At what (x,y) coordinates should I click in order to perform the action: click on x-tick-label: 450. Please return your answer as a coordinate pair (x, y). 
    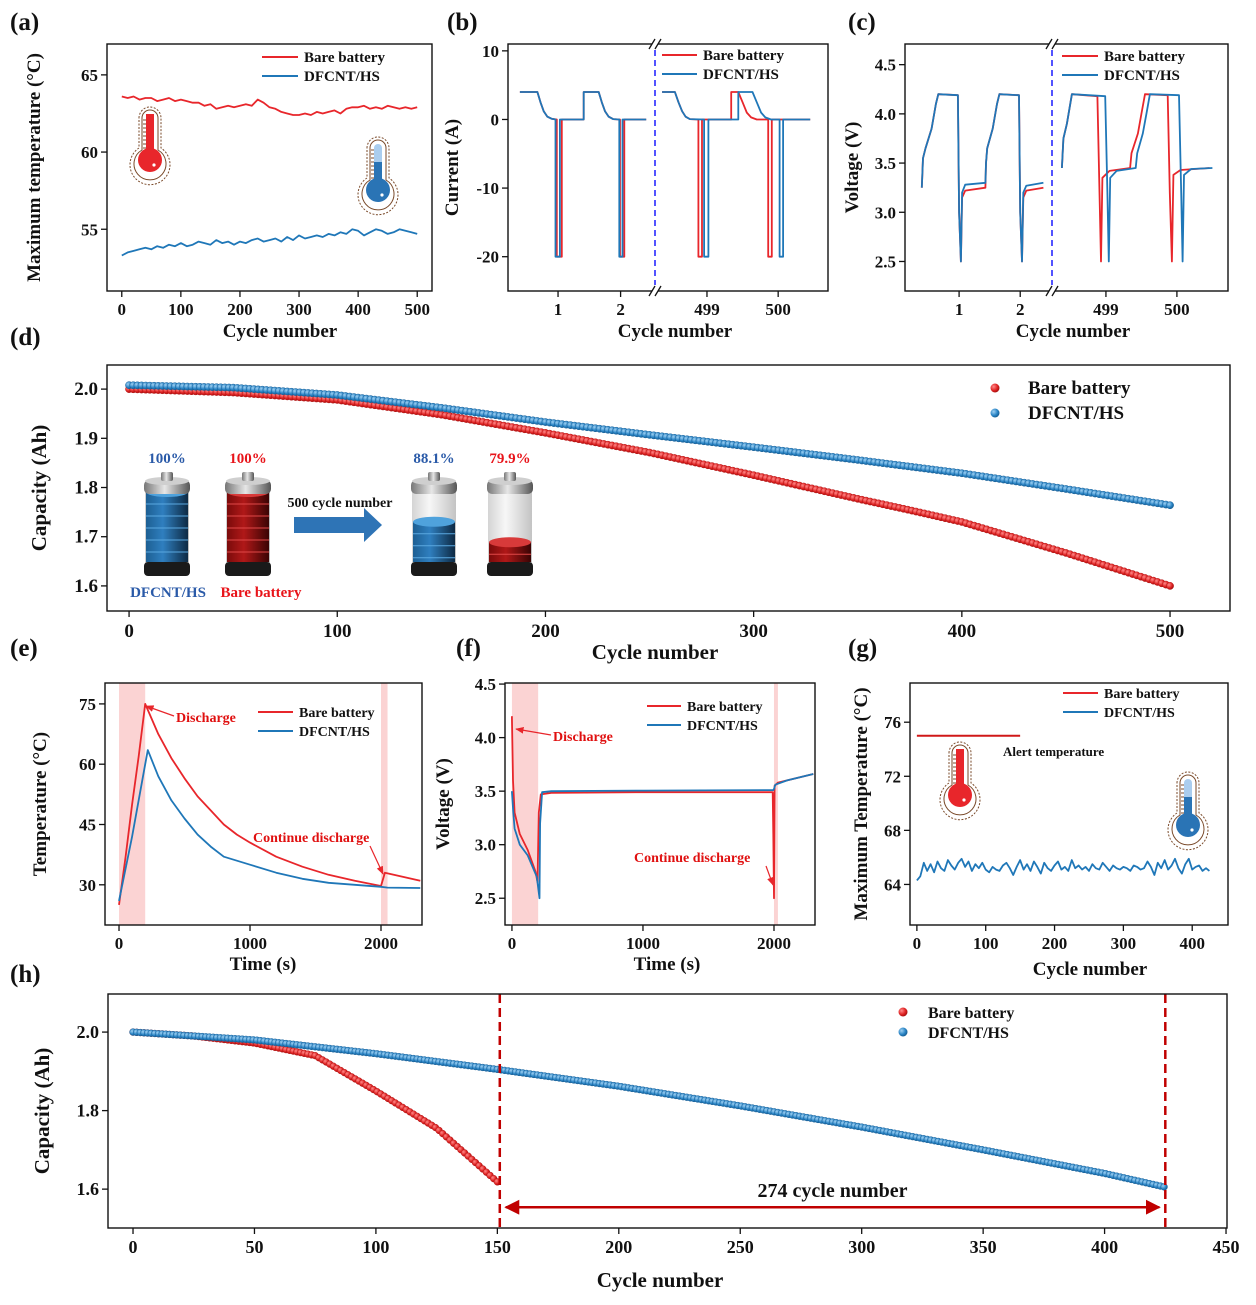
    Looking at the image, I should click on (1226, 1247).